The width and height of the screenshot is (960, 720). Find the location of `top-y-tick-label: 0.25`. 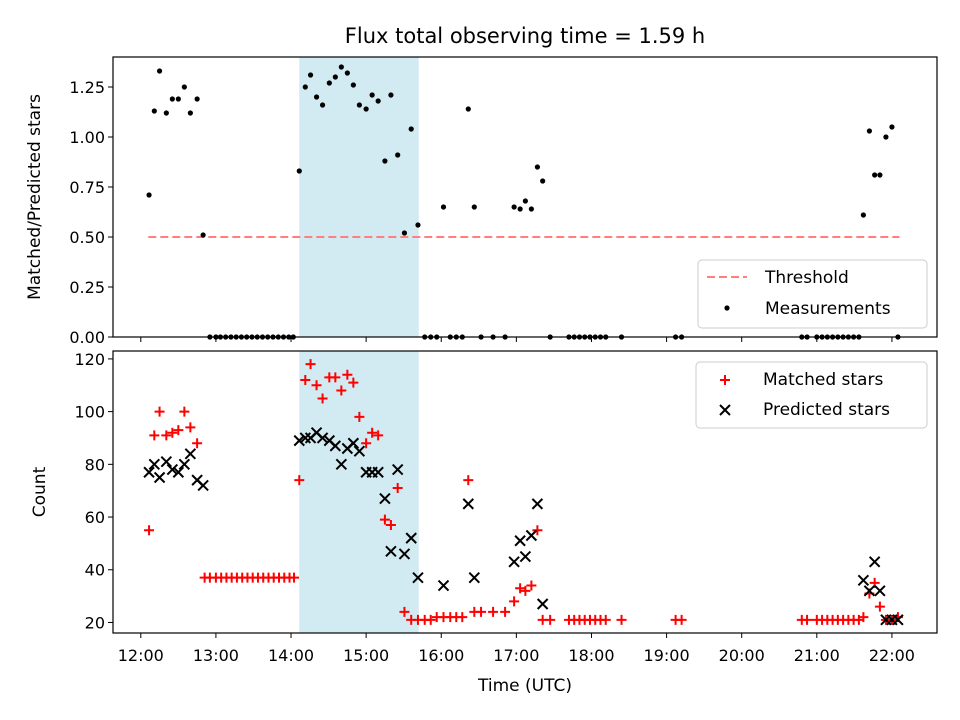

top-y-tick-label: 0.25 is located at coordinates (87, 287).